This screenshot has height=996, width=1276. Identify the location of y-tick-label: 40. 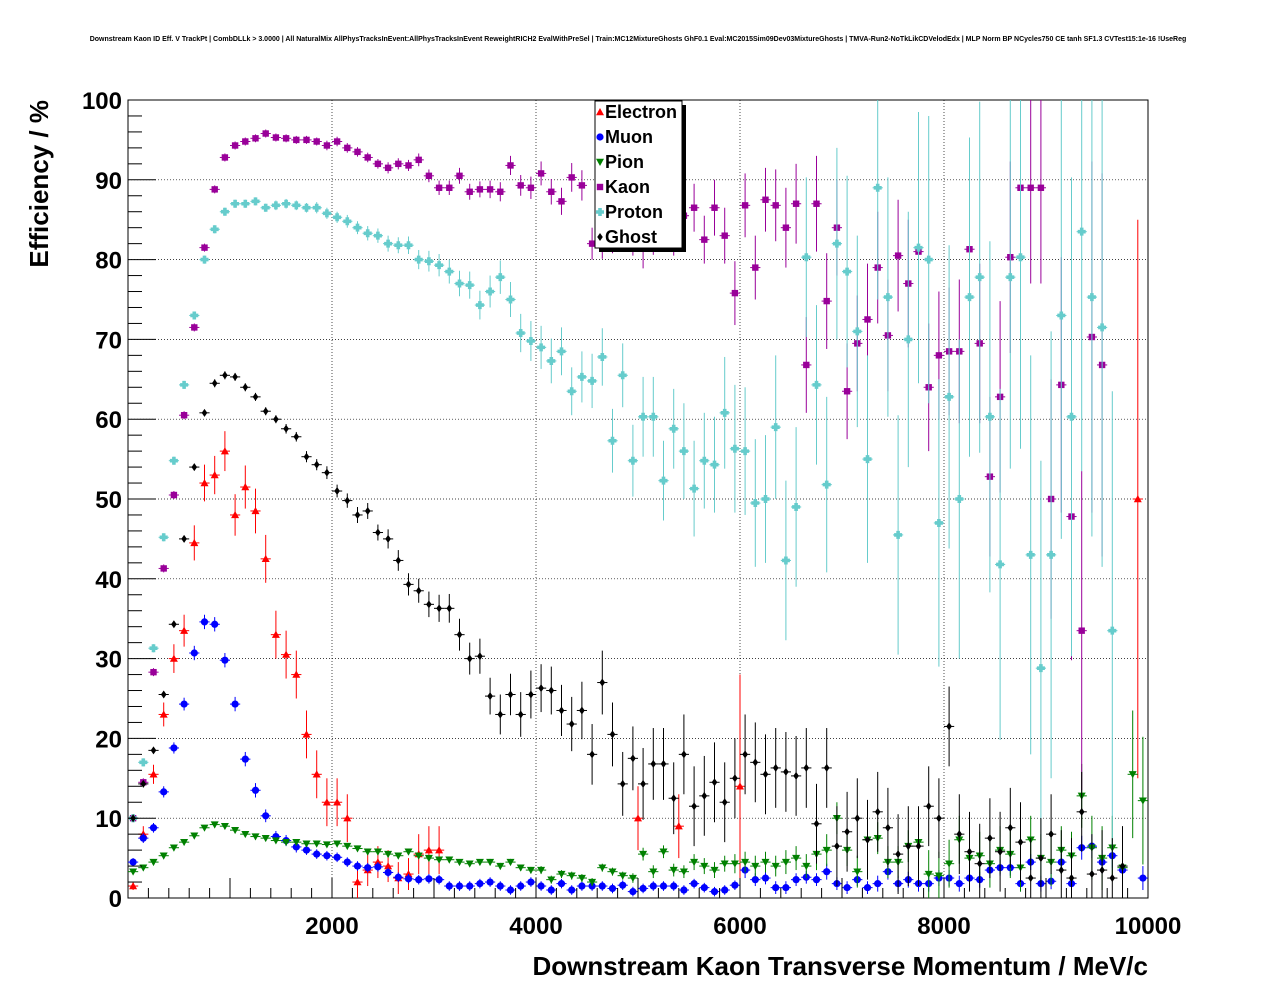
(108, 580).